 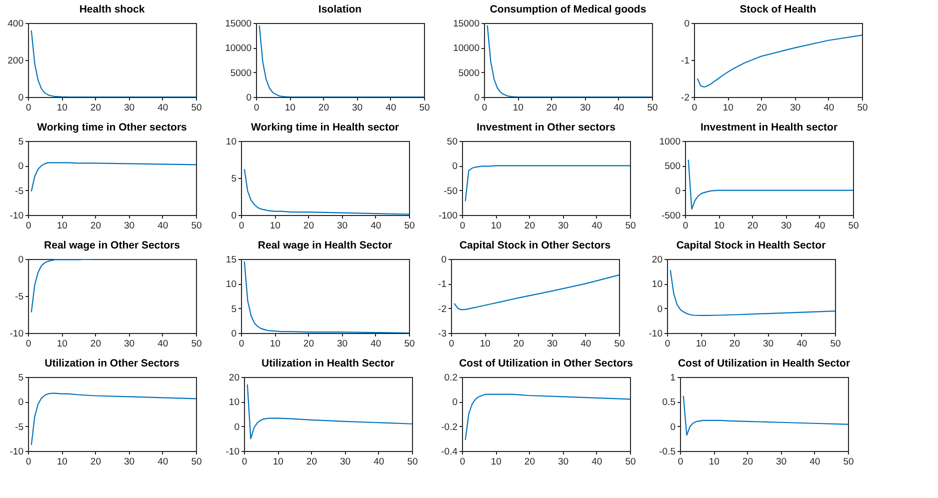 I want to click on y-tick-label: -1, so click(x=685, y=61).